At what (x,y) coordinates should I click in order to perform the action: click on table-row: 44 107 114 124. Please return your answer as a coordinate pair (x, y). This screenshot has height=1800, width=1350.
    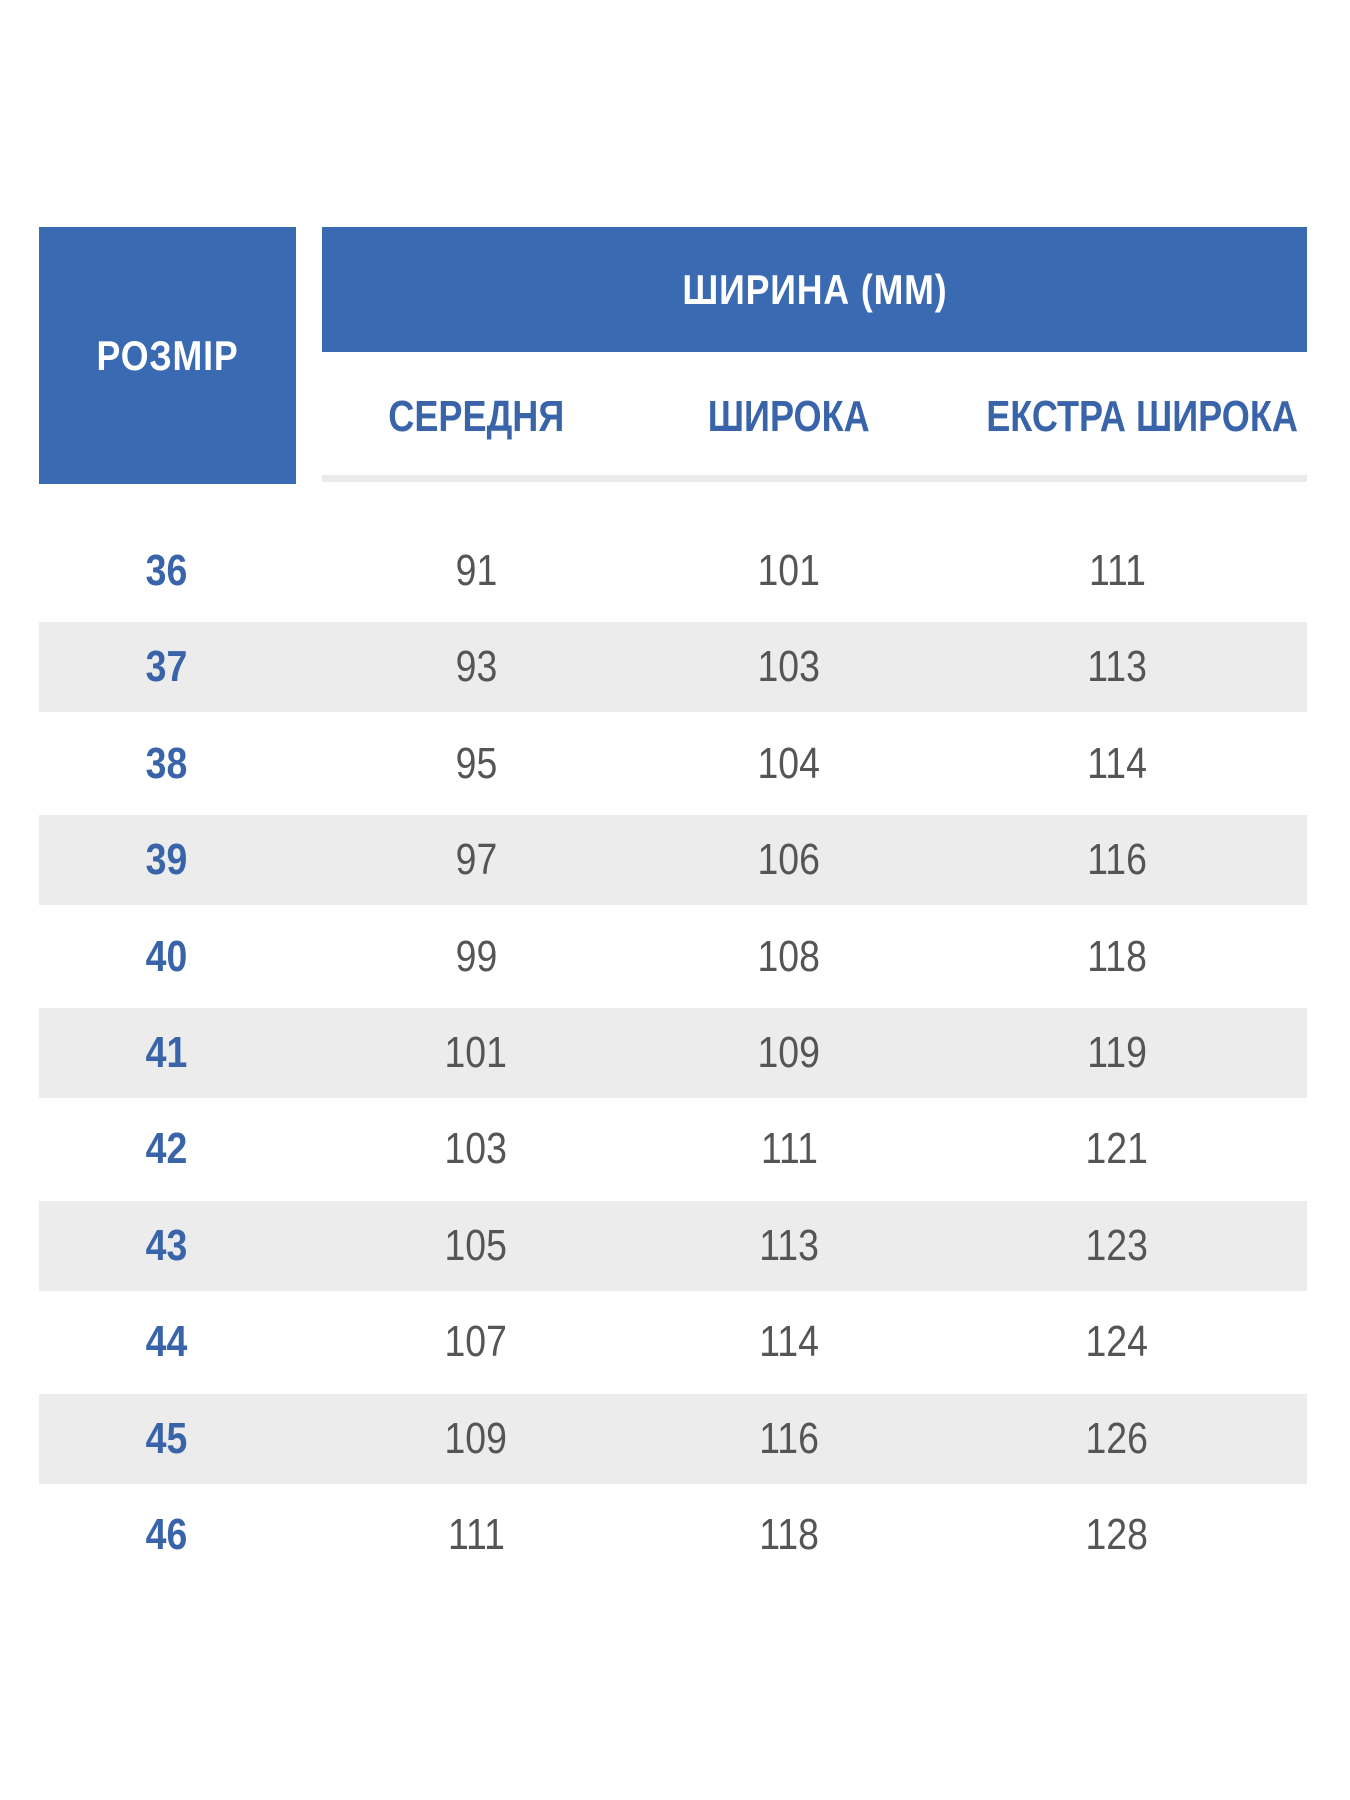
    Looking at the image, I should click on (673, 1342).